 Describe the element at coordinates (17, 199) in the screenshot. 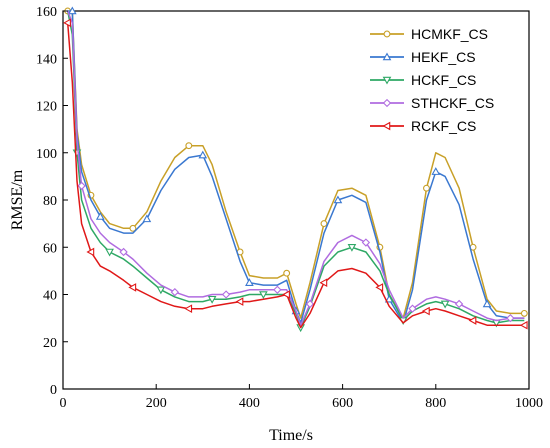

I see `y-axis-title: RMSE/m` at that location.